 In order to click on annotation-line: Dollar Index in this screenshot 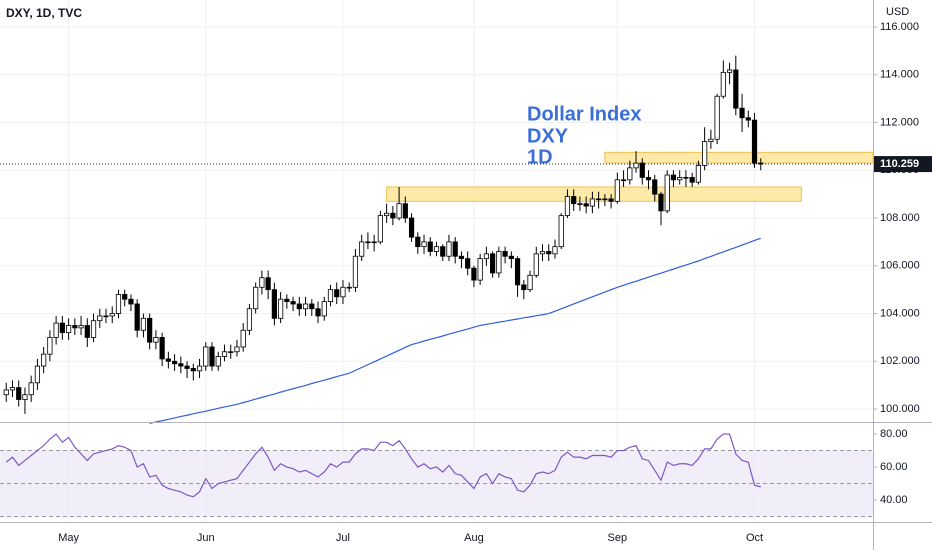, I will do `click(584, 114)`.